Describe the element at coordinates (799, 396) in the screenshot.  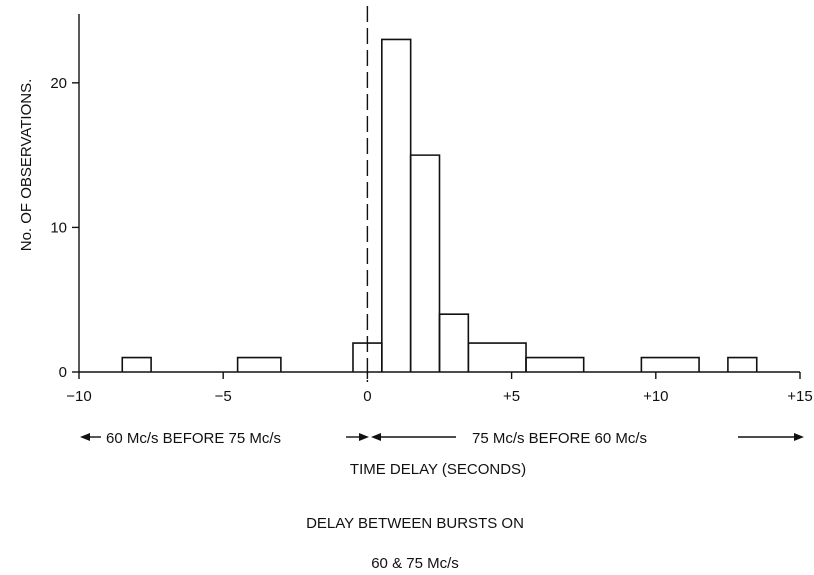
I see `x-tick-label: +15` at that location.